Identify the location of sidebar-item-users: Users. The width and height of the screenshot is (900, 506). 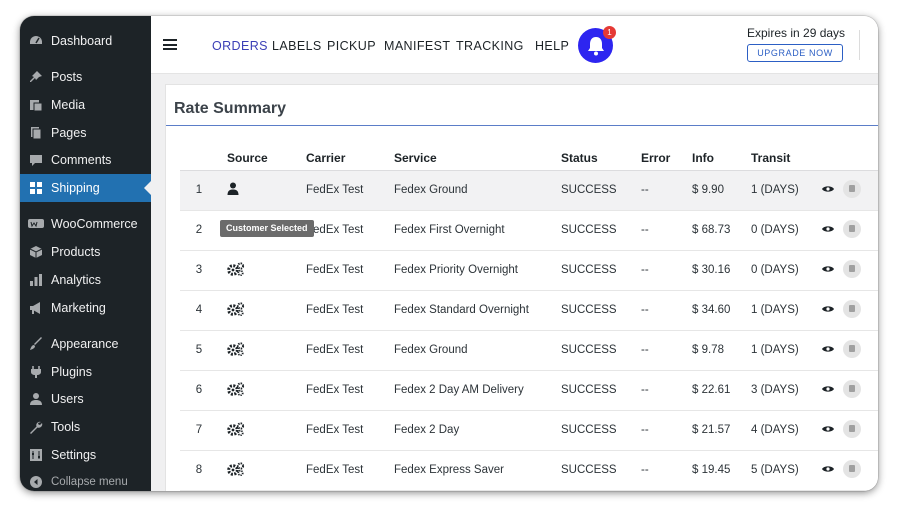
(85, 399).